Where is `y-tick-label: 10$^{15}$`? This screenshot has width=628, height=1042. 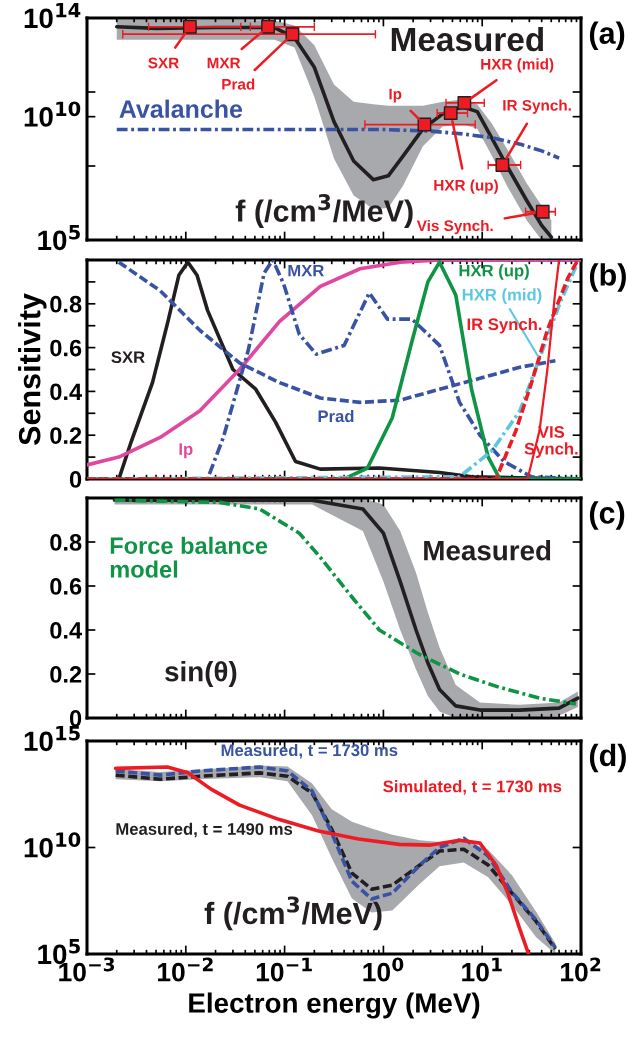
y-tick-label: 10$^{15}$ is located at coordinates (52, 739).